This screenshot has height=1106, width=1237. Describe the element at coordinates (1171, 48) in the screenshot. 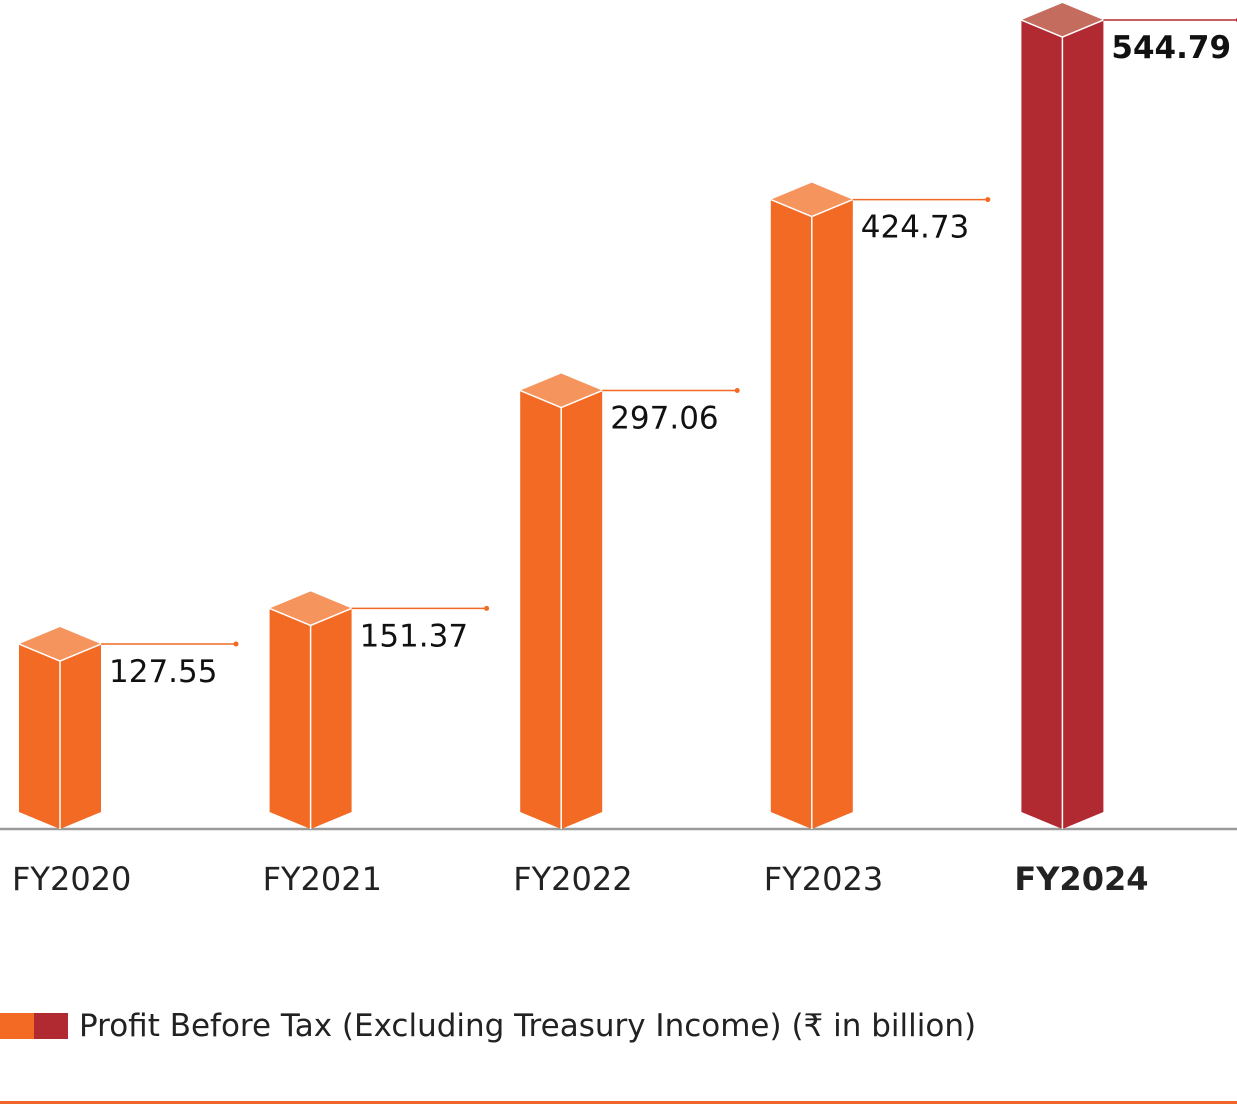

I see `value-label: 544.79` at that location.